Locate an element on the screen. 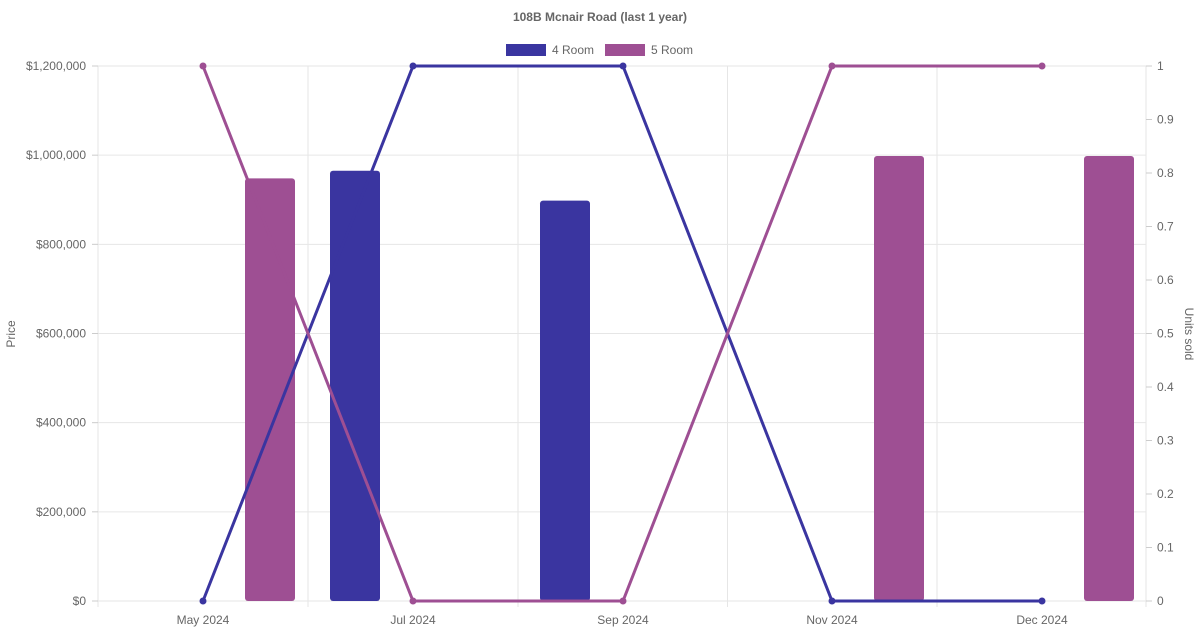 Image resolution: width=1200 pixels, height=630 pixels. x-tick-label: Dec 2024 is located at coordinates (1042, 620).